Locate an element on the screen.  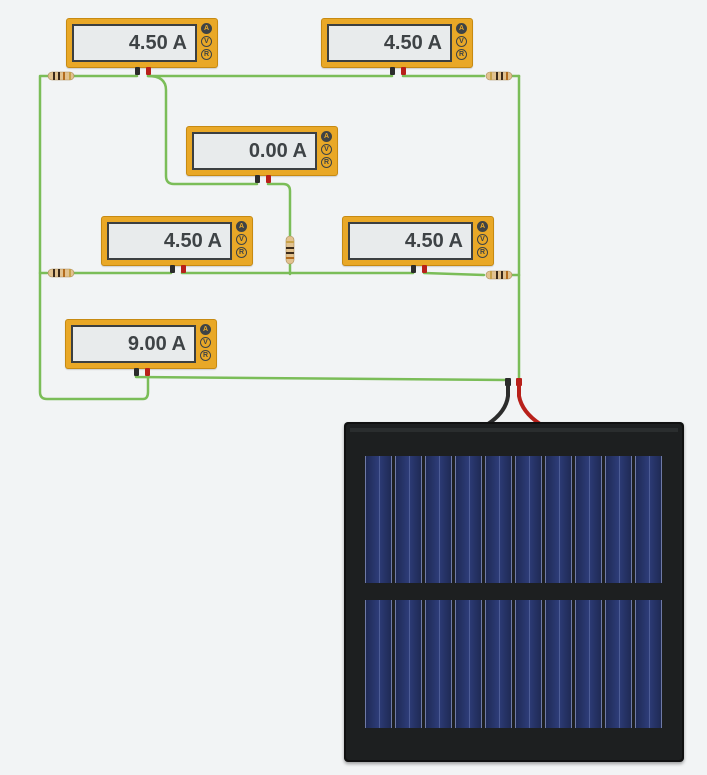
wire-left-rail is located at coordinates (94, 237).